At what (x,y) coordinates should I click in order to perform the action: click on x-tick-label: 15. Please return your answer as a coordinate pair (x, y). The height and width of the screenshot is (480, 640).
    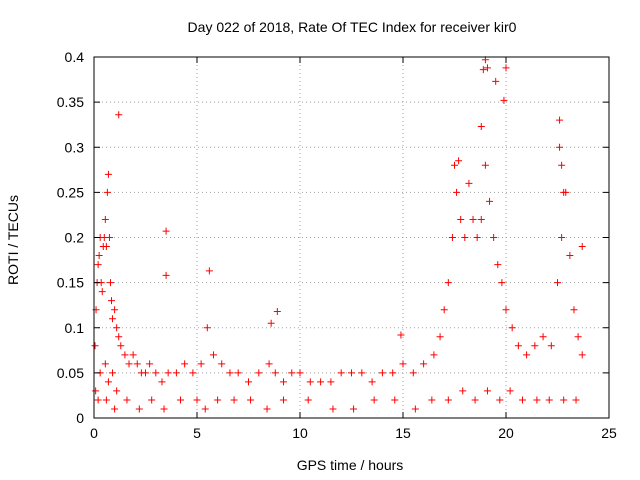
    Looking at the image, I should click on (403, 433).